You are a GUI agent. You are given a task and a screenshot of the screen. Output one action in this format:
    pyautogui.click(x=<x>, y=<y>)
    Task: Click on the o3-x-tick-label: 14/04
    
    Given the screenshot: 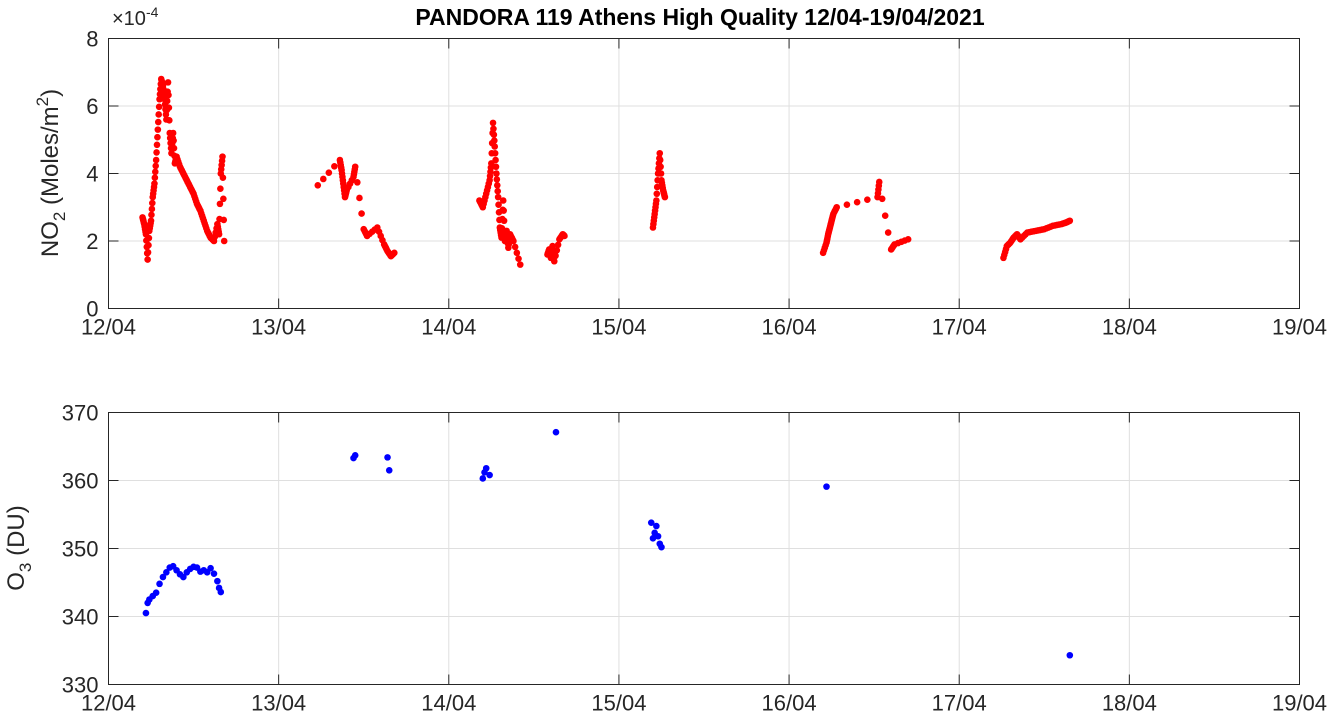 What is the action you would take?
    pyautogui.click(x=448, y=703)
    